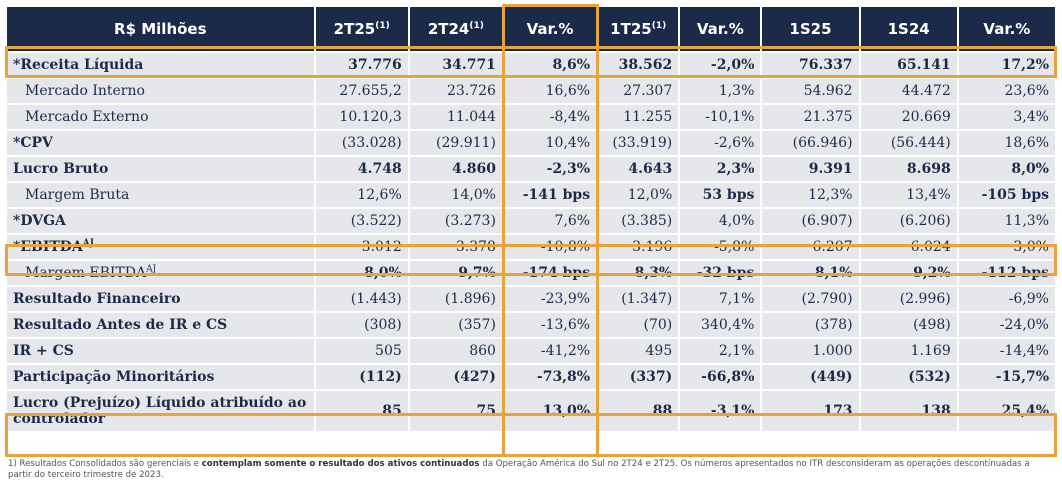  Describe the element at coordinates (810, 299) in the screenshot. I see `table-cell: (2.790)` at that location.